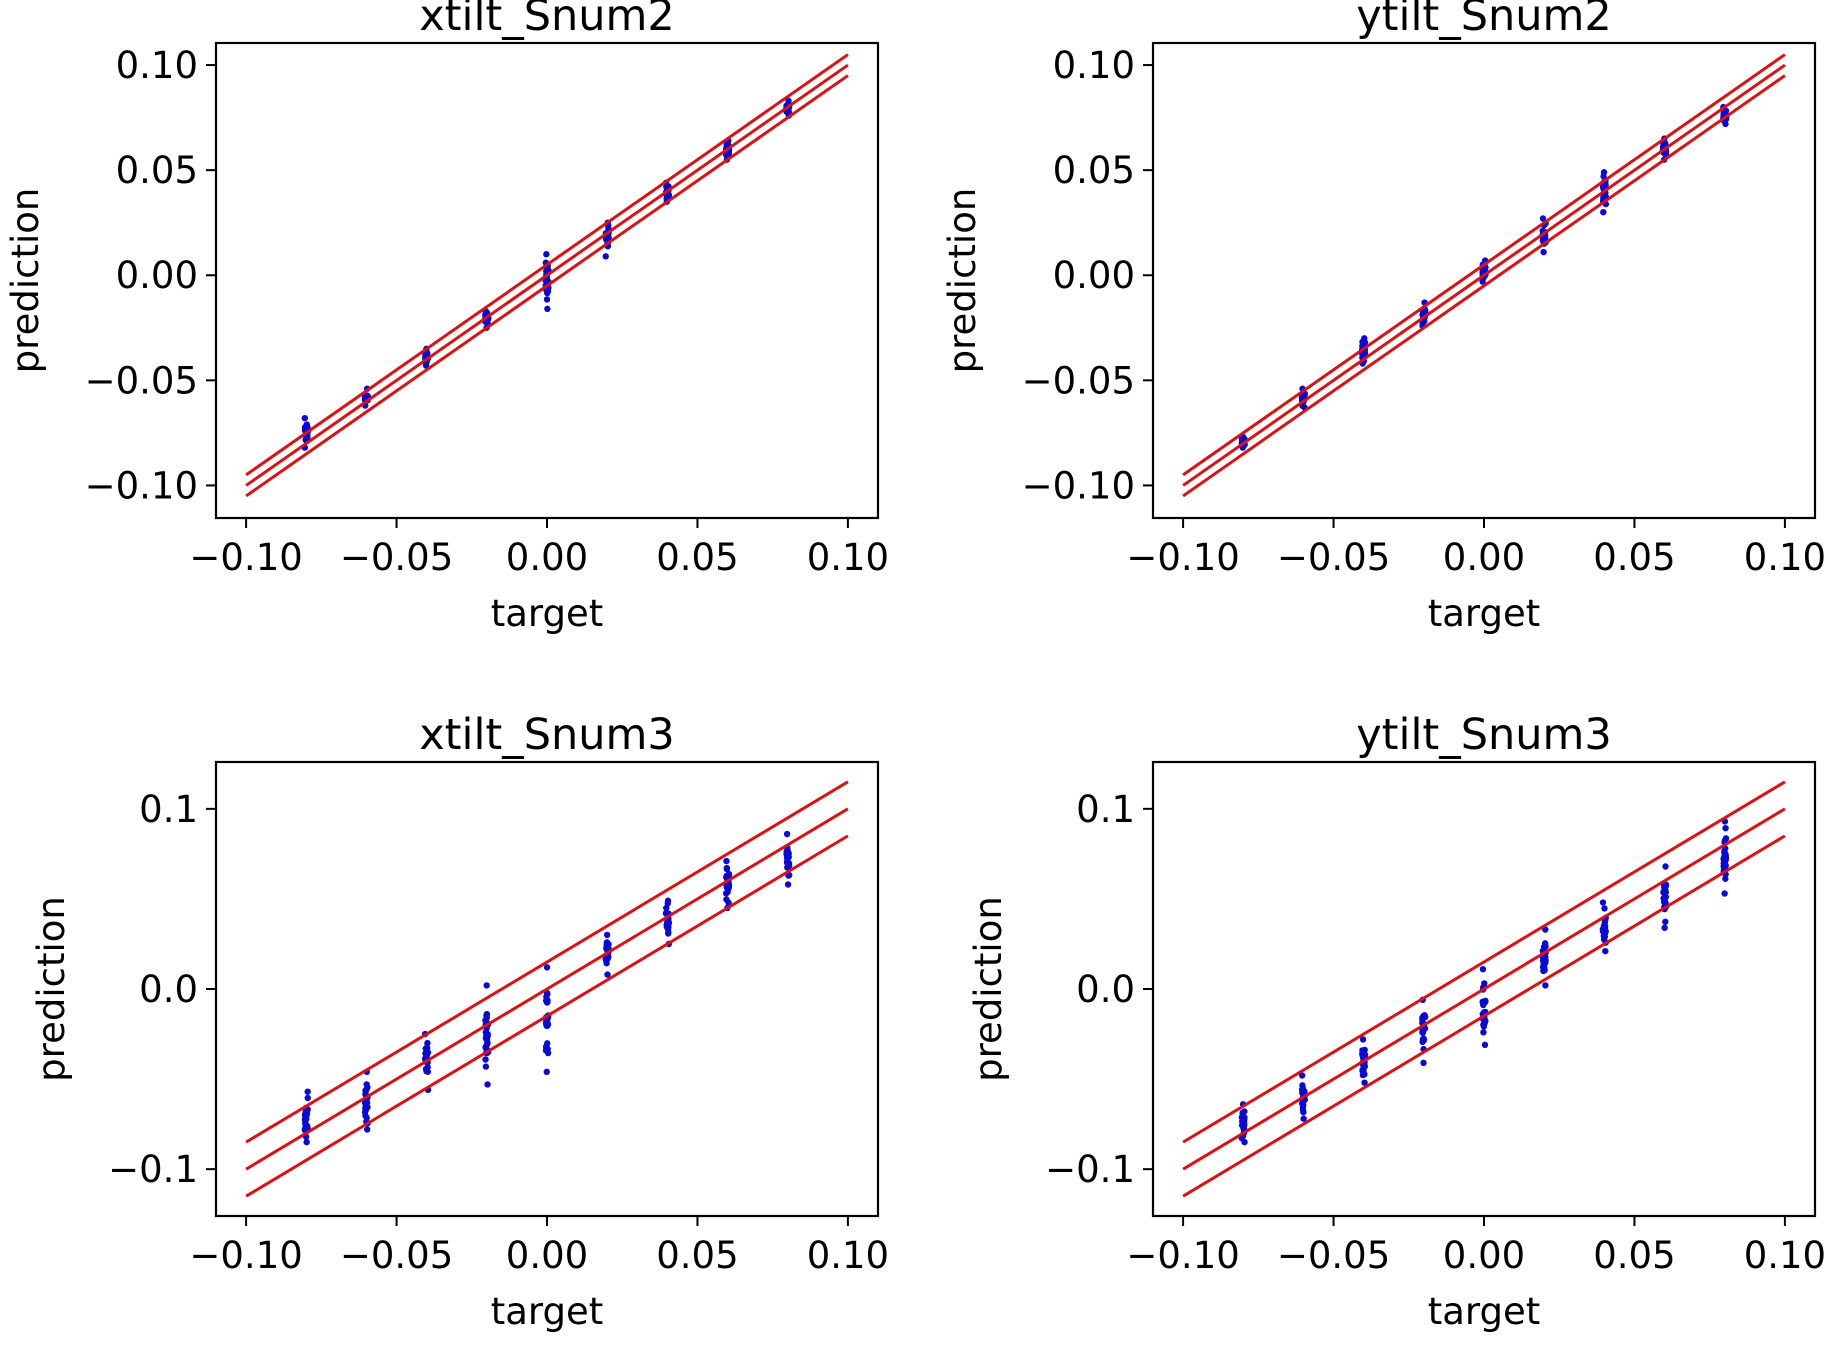 The width and height of the screenshot is (1831, 1346). I want to click on y-tick-label: −0.10, so click(1078, 485).